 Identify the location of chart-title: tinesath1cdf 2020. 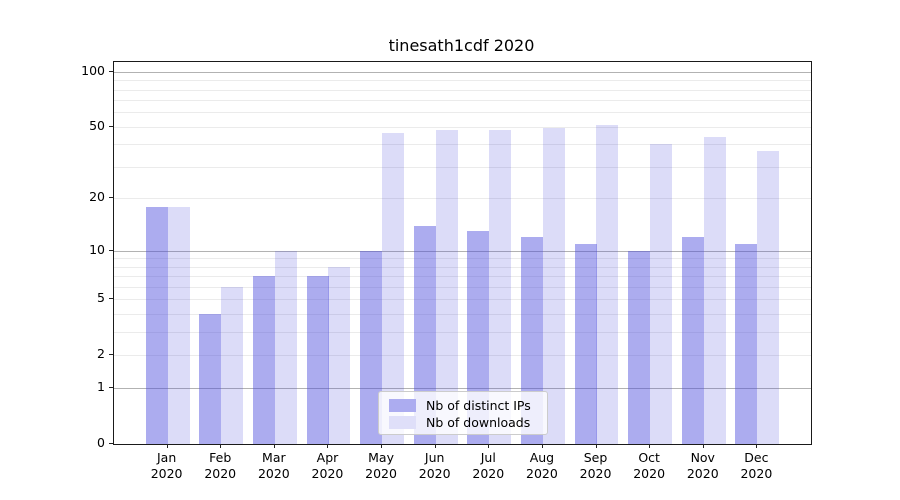
(461, 45).